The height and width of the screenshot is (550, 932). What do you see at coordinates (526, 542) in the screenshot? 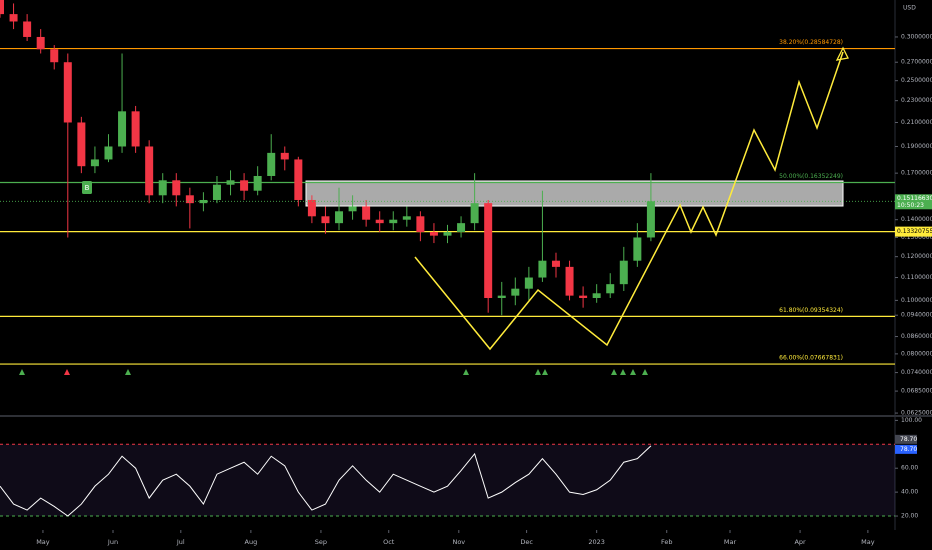
I see `x-tick-label: Dec` at bounding box center [526, 542].